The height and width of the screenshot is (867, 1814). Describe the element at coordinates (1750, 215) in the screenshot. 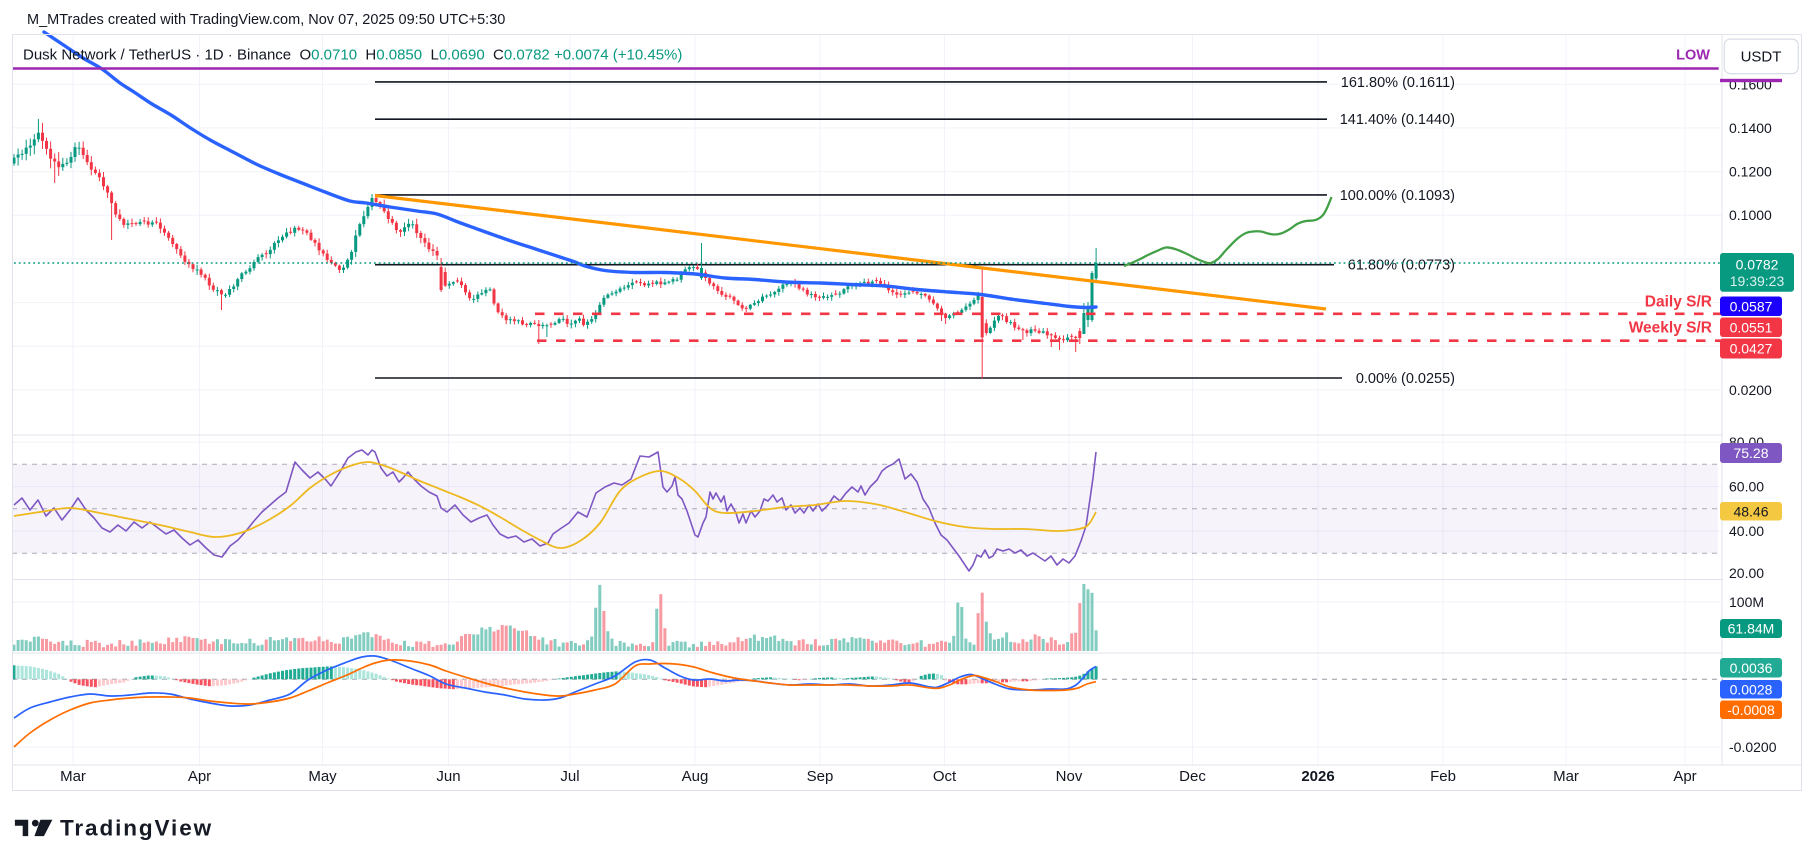

I see `svg-text: 0.1000` at that location.